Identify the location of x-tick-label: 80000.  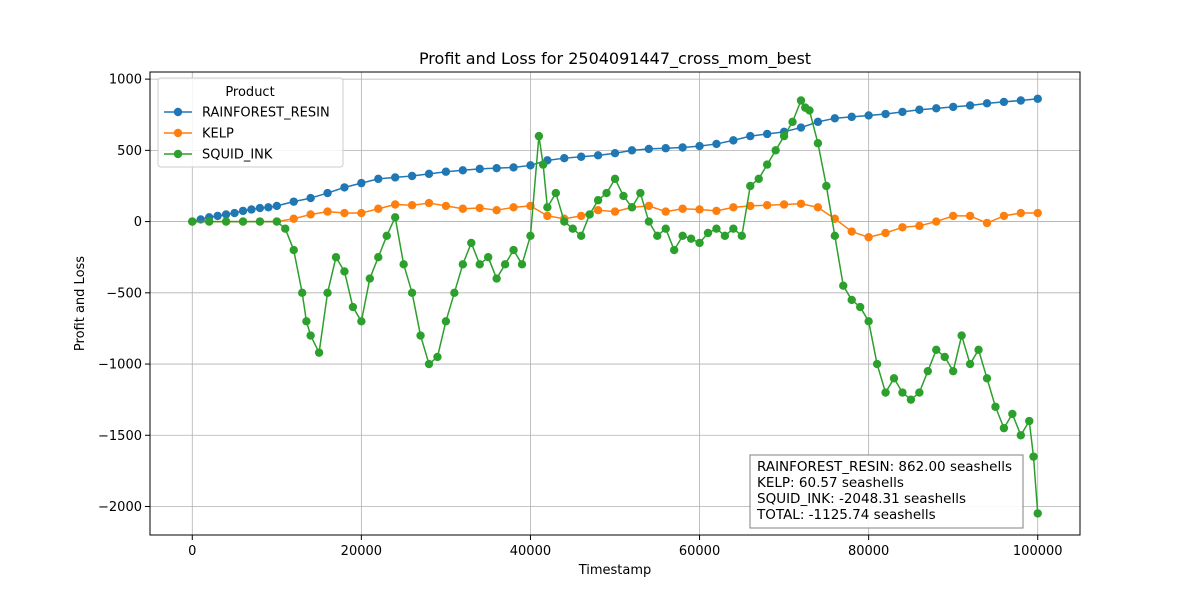
(868, 551).